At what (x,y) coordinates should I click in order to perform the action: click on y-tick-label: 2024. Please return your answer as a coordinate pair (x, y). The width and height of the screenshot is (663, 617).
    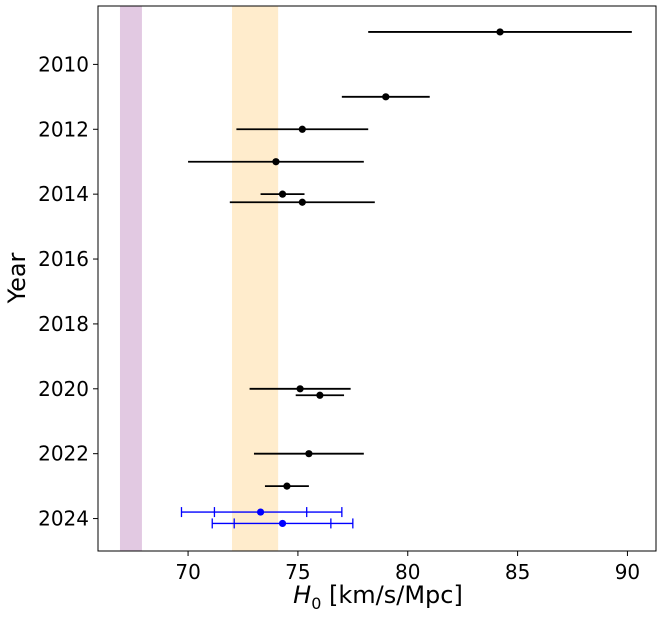
    Looking at the image, I should click on (63, 519).